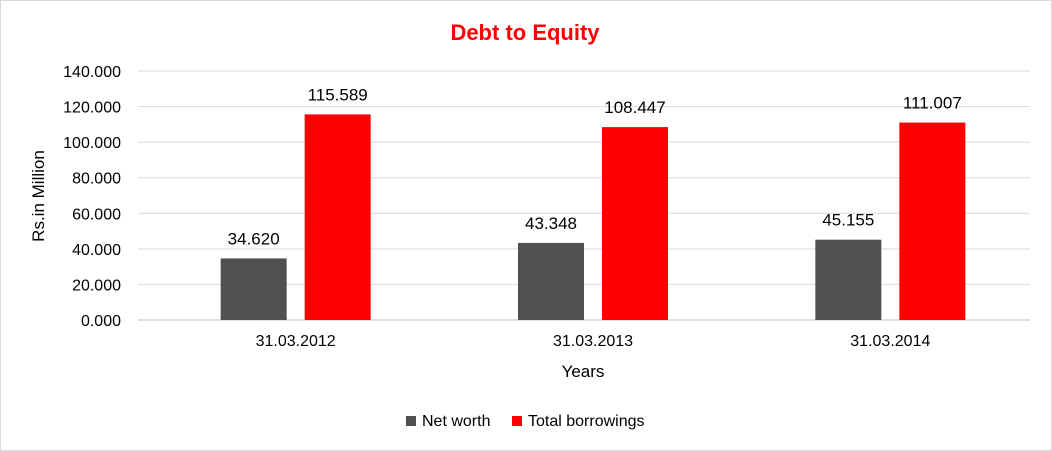 The image size is (1052, 451). Describe the element at coordinates (583, 371) in the screenshot. I see `x-axis-label: Years` at that location.